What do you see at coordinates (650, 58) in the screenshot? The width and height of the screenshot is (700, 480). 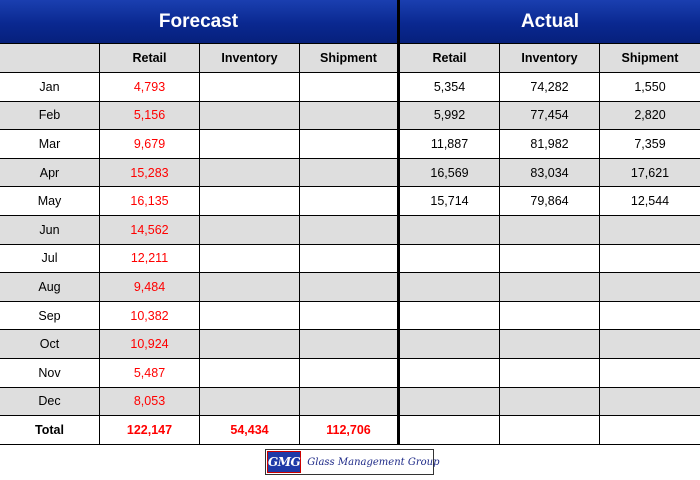 I see `column-header-actual-shipment: Shipment` at bounding box center [650, 58].